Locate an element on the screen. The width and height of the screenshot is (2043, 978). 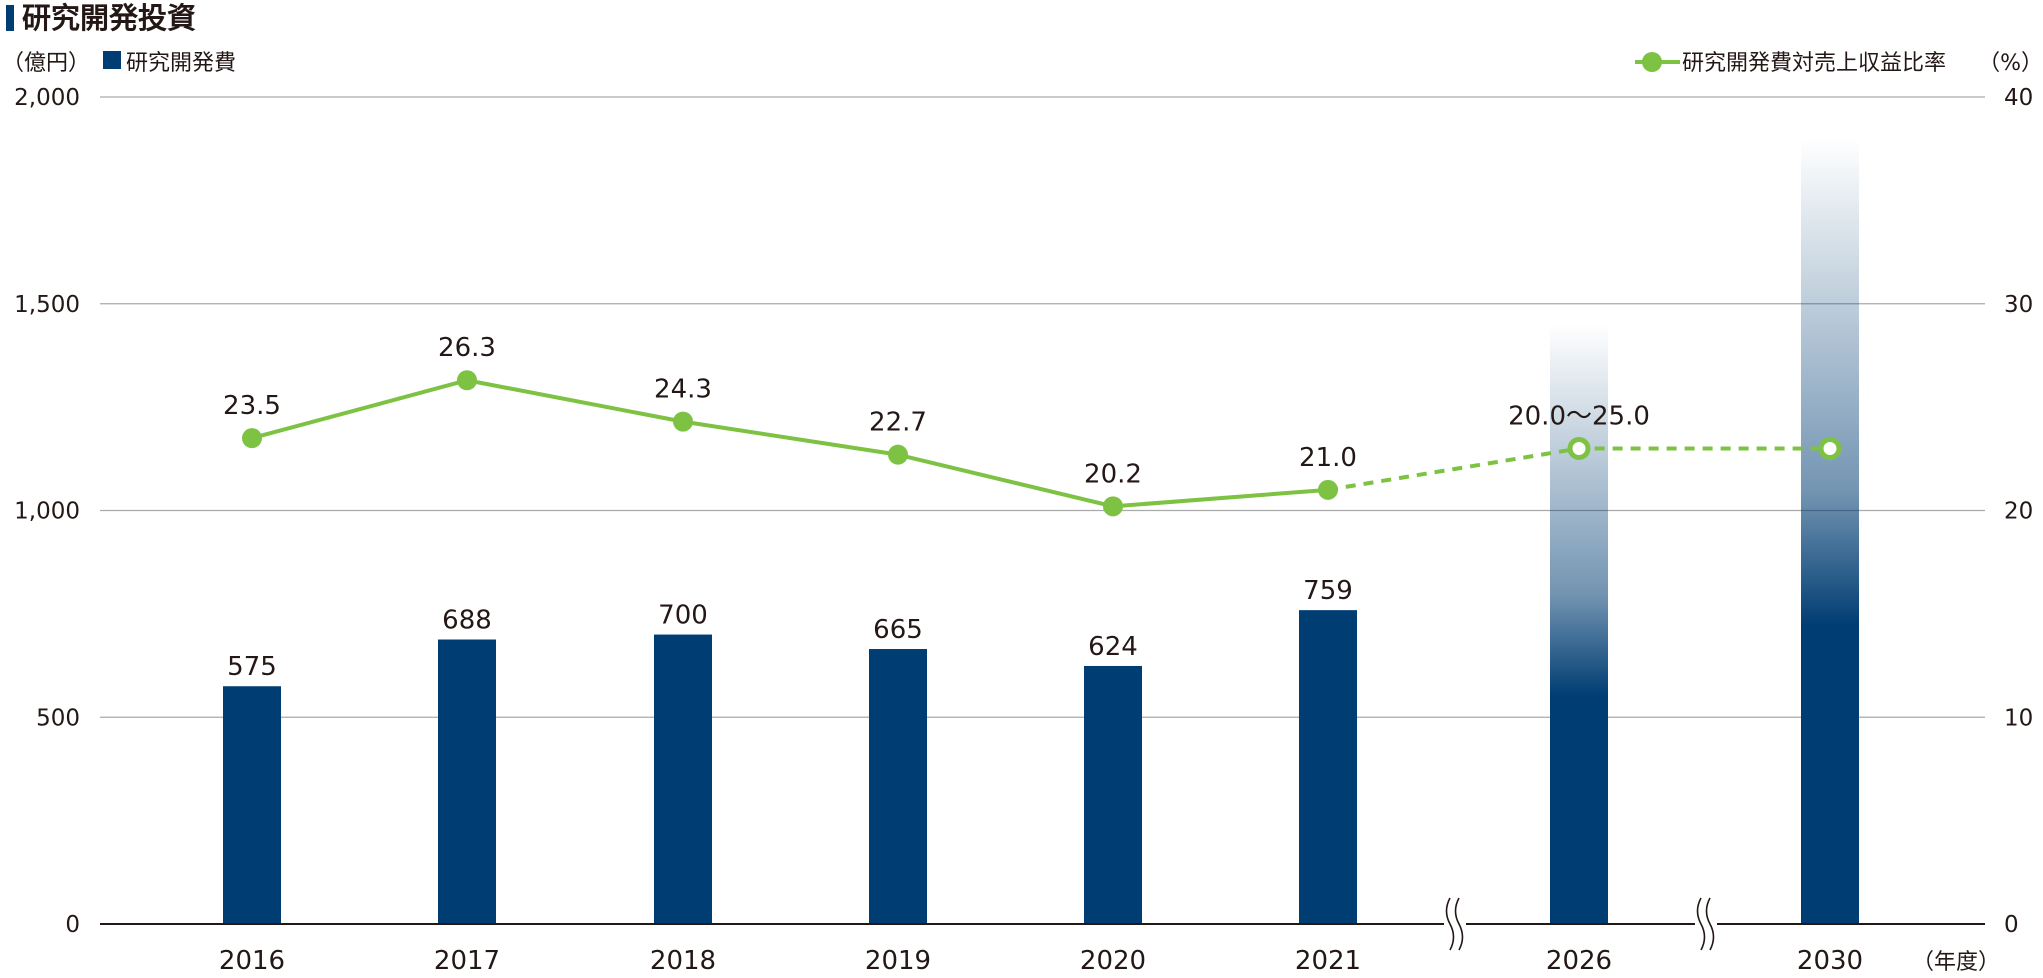
left-tick-label: 0 is located at coordinates (72, 925).